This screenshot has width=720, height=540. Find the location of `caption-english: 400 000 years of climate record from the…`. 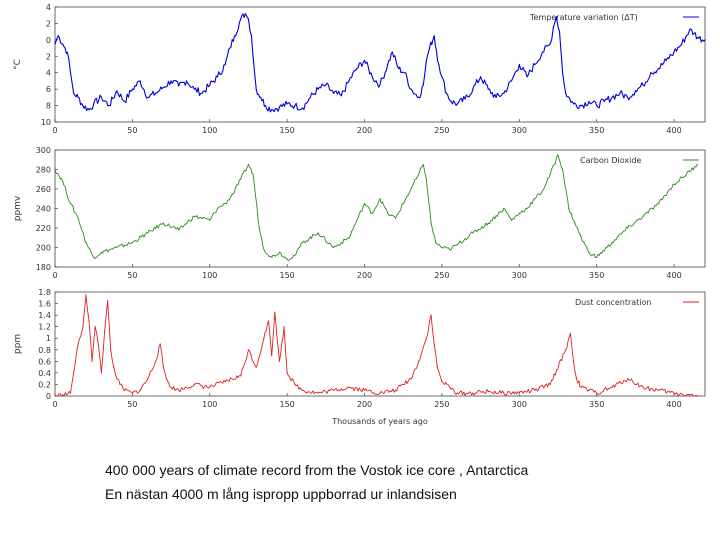

caption-english: 400 000 years of climate record from the… is located at coordinates (317, 470).